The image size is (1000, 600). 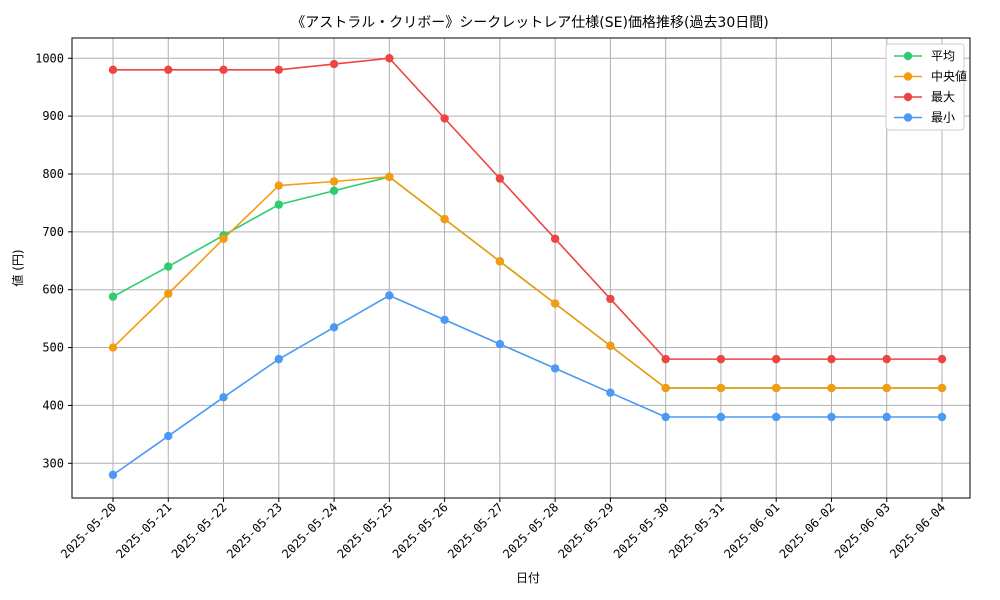 What do you see at coordinates (420, 530) in the screenshot?
I see `x-tick-label: 2025-05-26` at bounding box center [420, 530].